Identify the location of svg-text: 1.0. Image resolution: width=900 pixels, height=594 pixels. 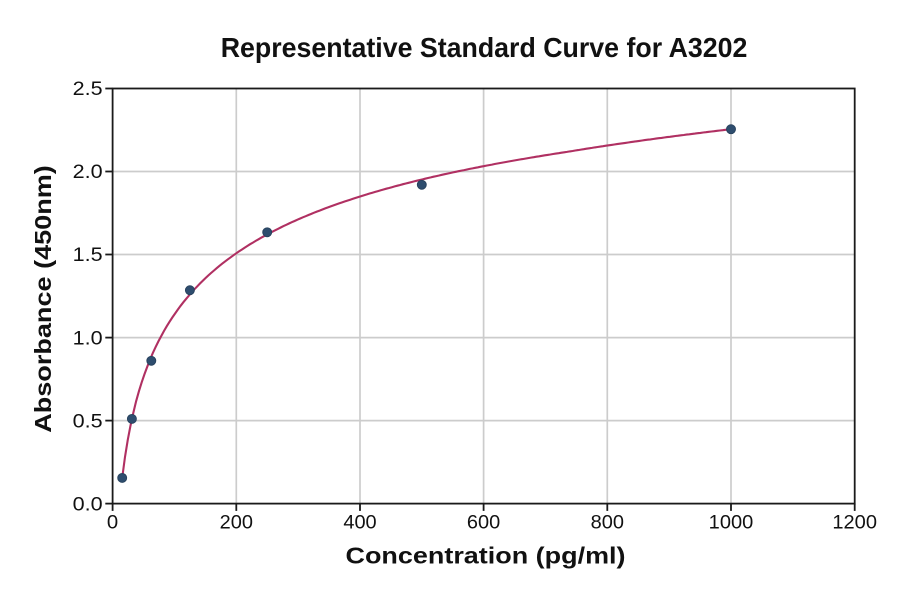
(88, 338).